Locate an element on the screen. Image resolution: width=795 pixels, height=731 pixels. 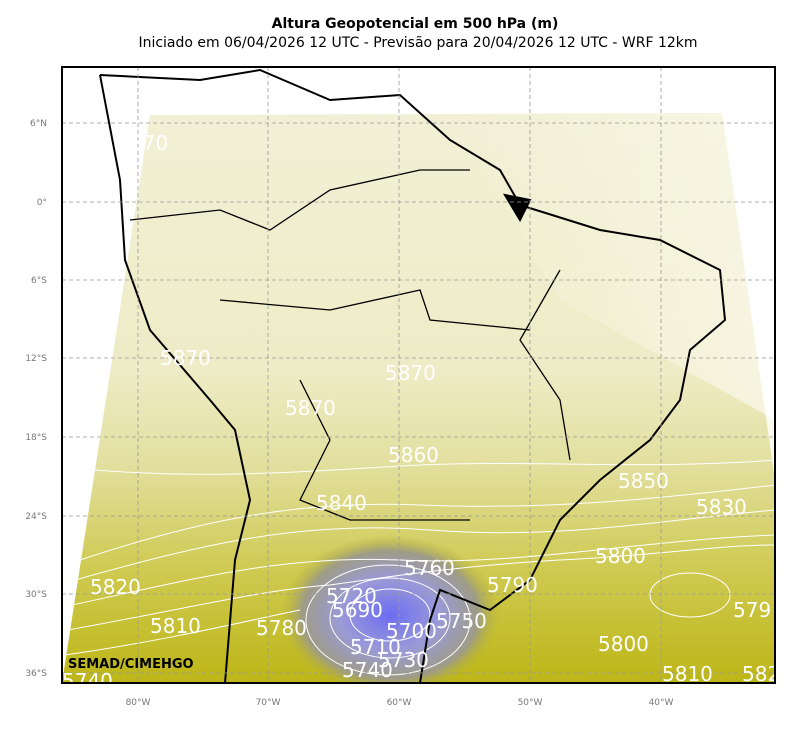
contour-label: 579 is located at coordinates (752, 610).